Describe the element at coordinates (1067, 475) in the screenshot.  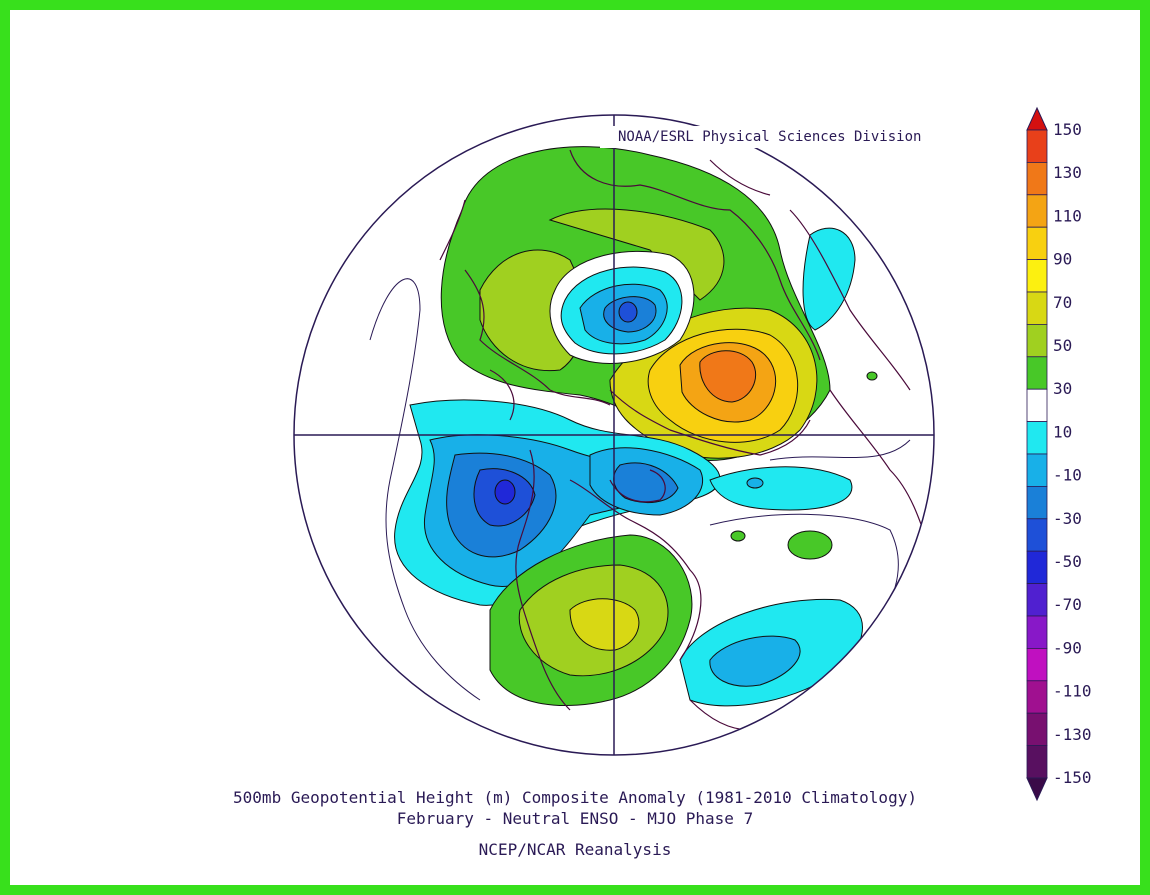
I see `legend-label: -10` at that location.